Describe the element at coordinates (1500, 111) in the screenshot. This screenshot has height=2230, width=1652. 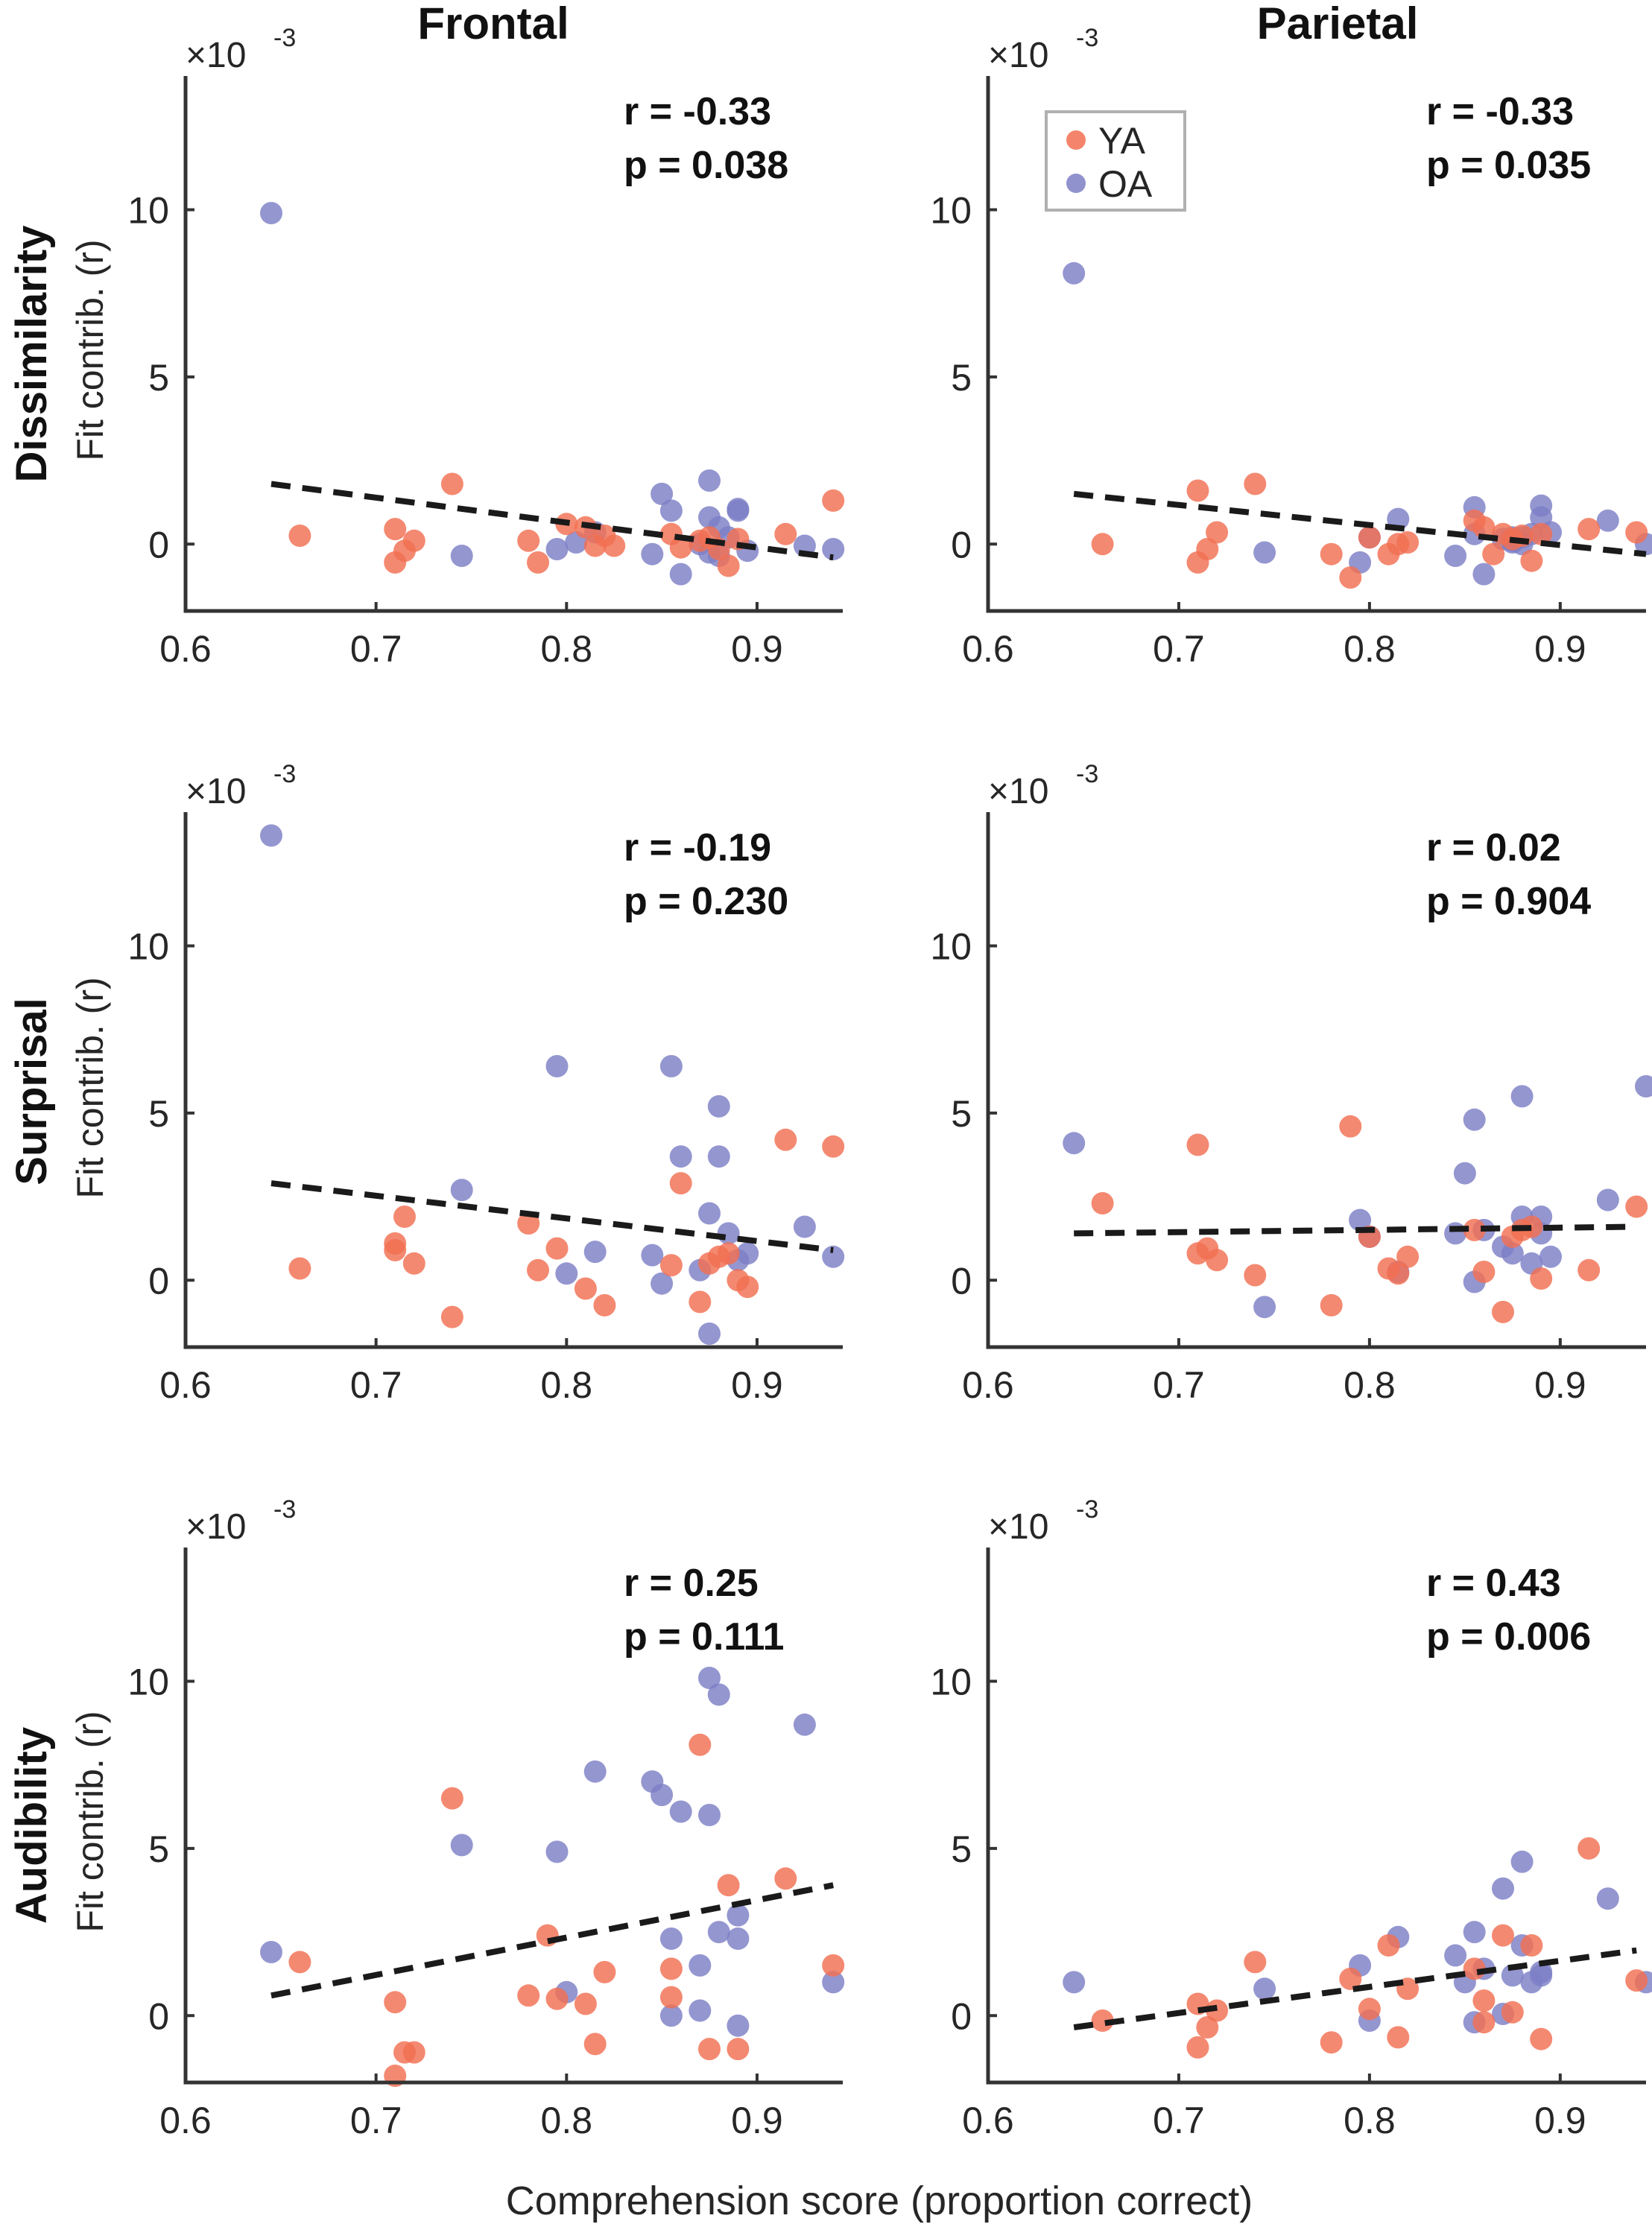
I see `panel-2-stat-r: r = -0.33` at that location.